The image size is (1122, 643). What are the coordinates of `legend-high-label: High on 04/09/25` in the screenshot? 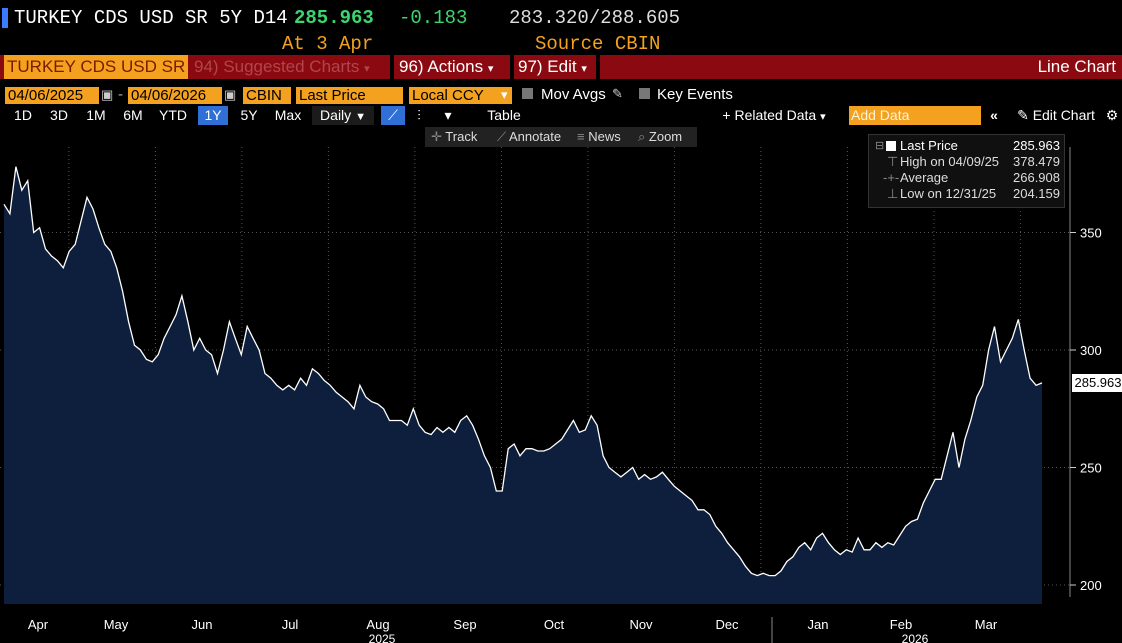 It's located at (950, 161).